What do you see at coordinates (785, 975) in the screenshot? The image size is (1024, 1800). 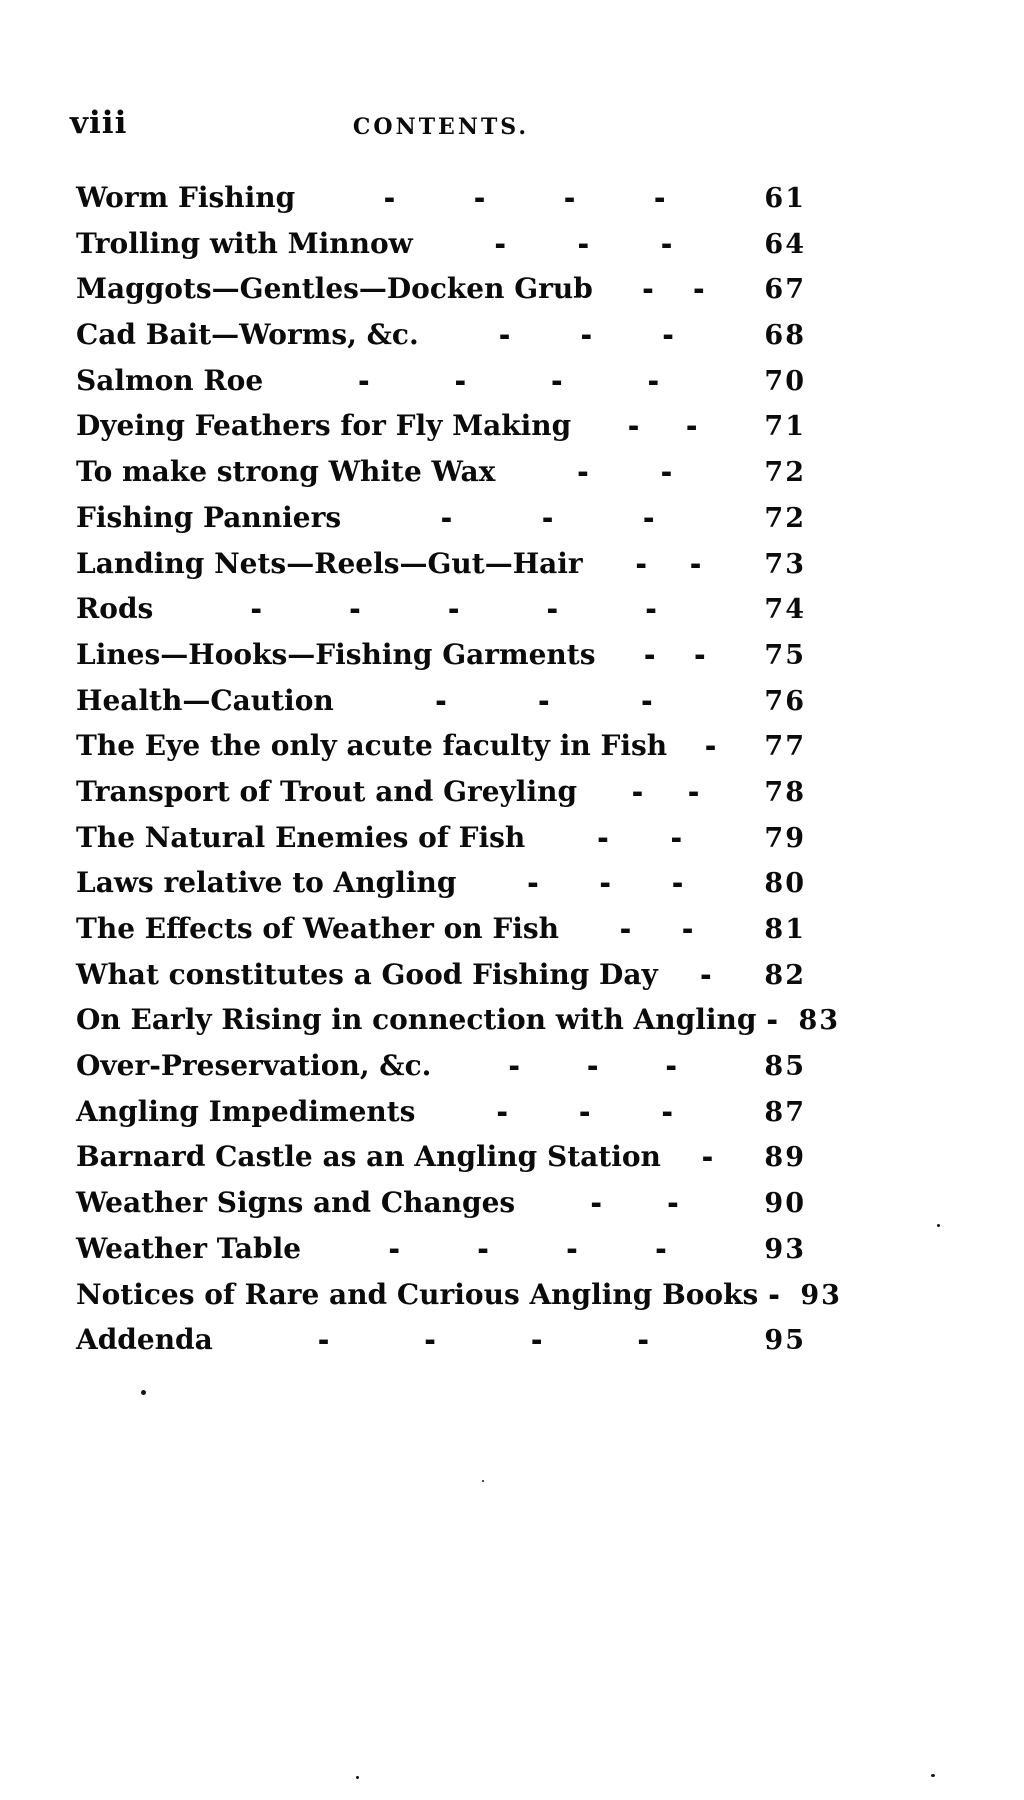 I see `toc-page-number: 82` at bounding box center [785, 975].